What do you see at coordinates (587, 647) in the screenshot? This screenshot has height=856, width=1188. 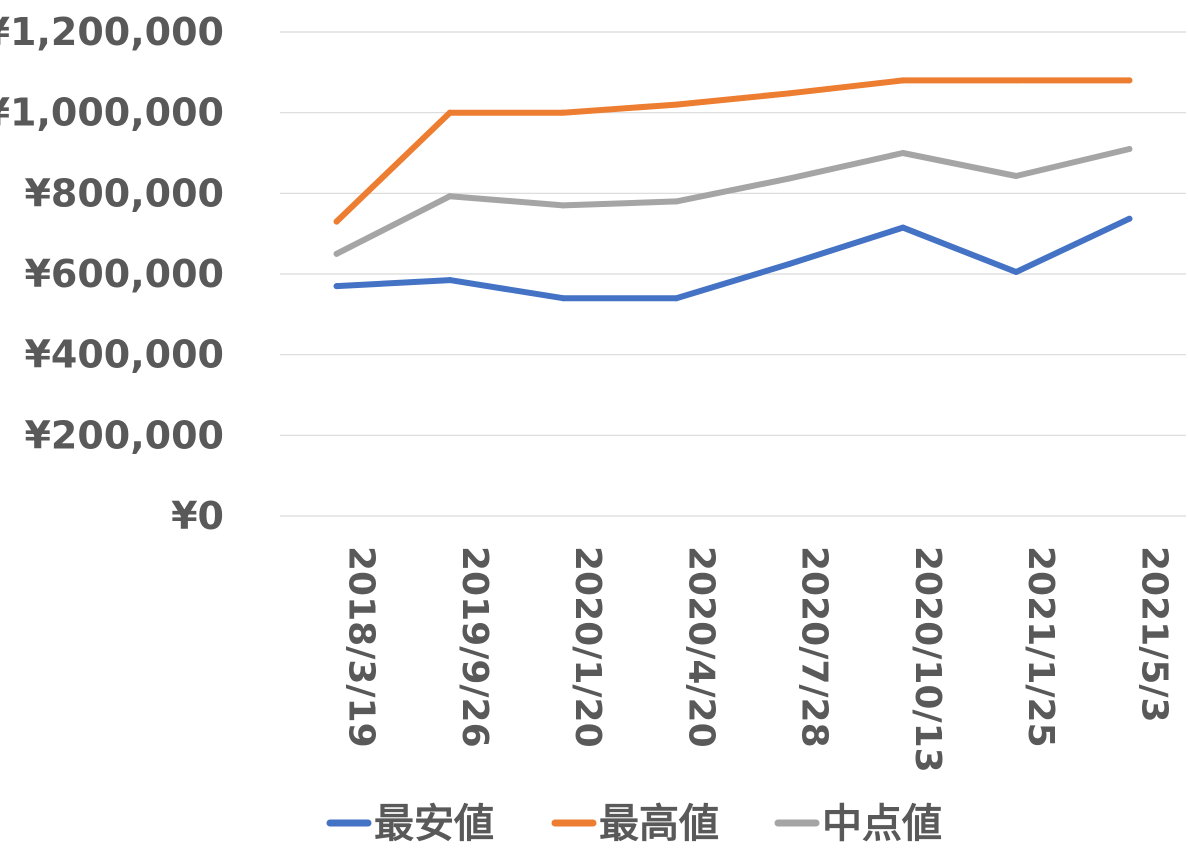 I see `x-tick-label: 2020/1/20` at bounding box center [587, 647].